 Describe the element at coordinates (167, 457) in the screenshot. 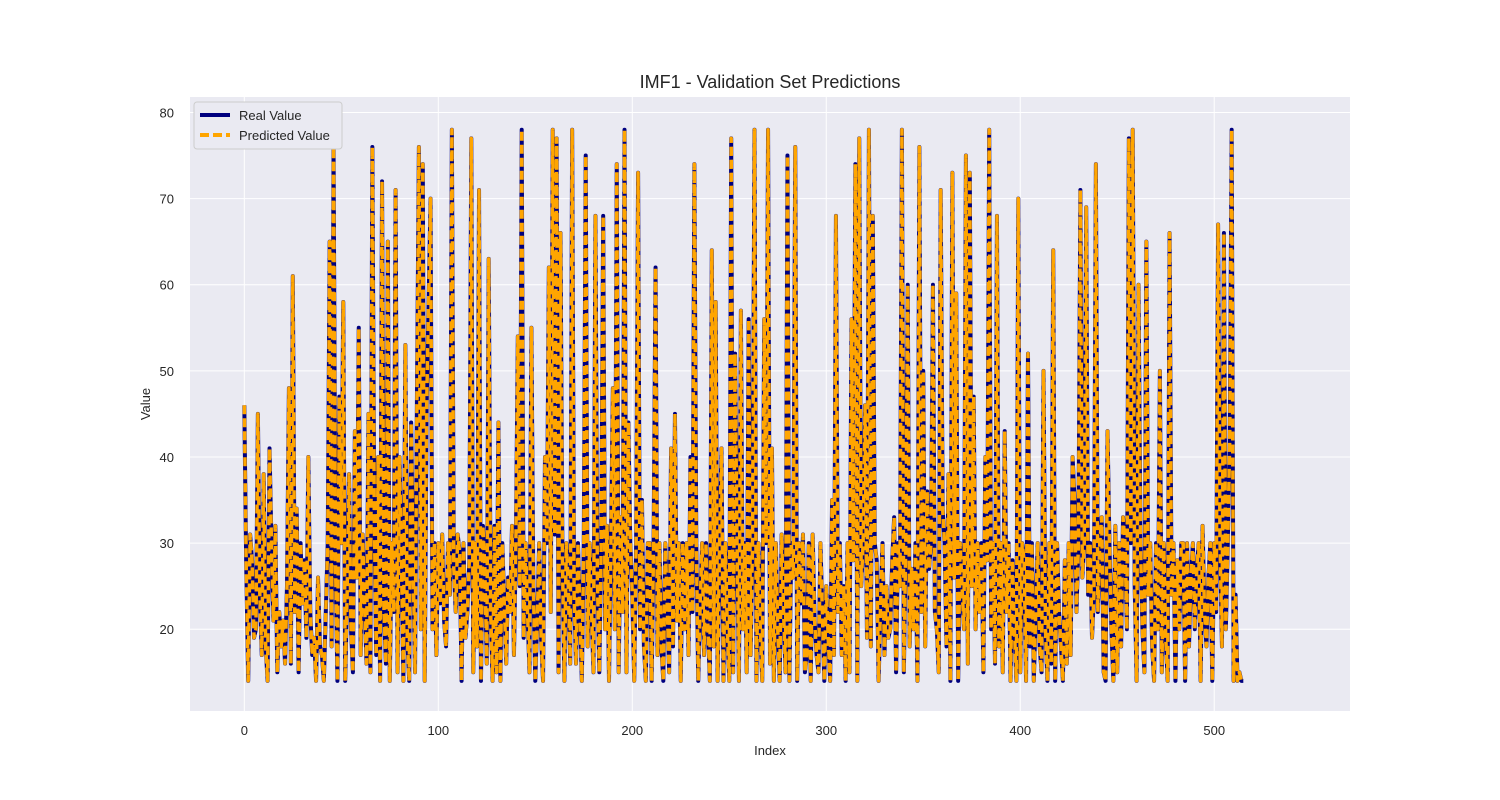

I see `y-tick-label: 40` at that location.